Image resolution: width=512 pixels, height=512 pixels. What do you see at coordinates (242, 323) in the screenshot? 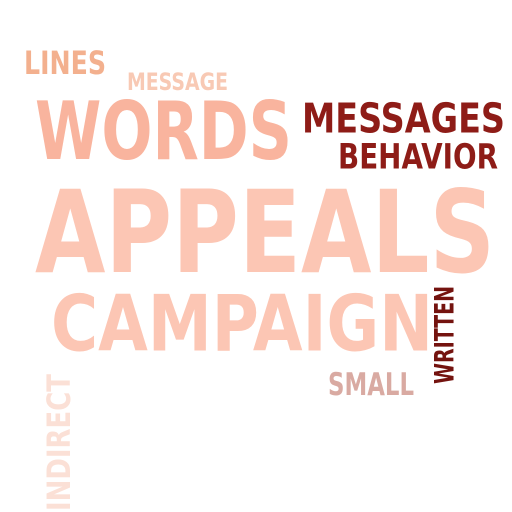
I see `word-campaign: CAMPAIGN` at bounding box center [242, 323].